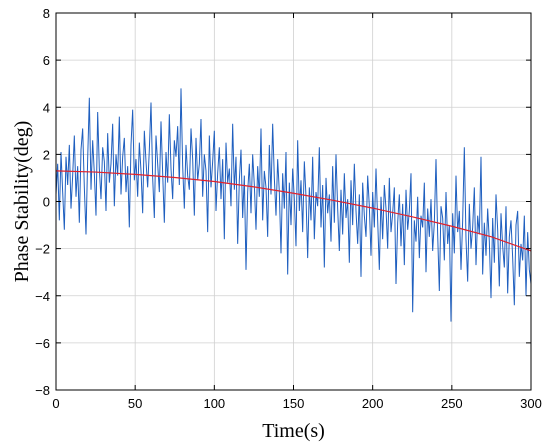 Image resolution: width=550 pixels, height=445 pixels. Describe the element at coordinates (46, 154) in the screenshot. I see `y-tick-label: 2` at that location.